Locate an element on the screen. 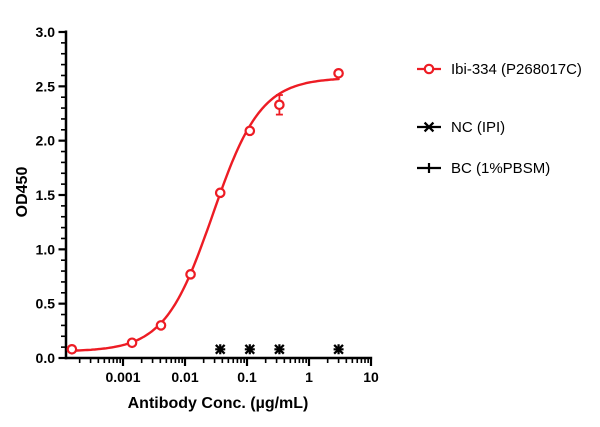 The height and width of the screenshot is (427, 600). legend: Ibi-334 (P268017C) NC (IPI) BC (1%PBSM) is located at coordinates (499, 119).